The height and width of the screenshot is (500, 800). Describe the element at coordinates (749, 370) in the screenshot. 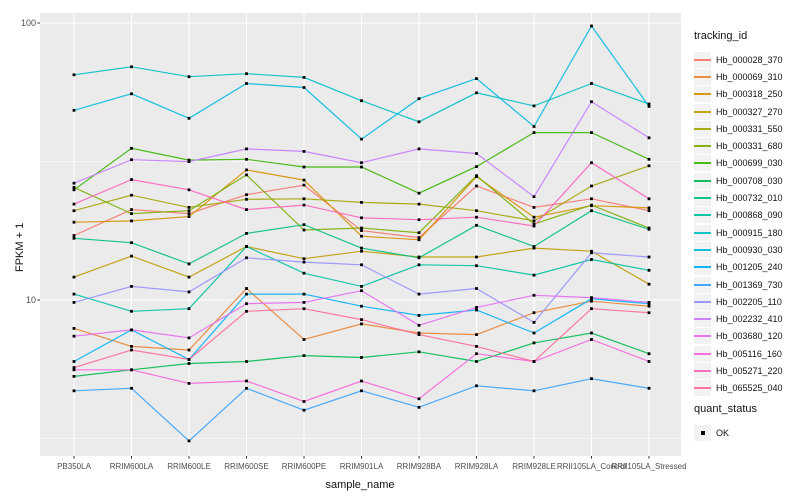

I see `legend-item-label: Hb_005271_220` at that location.